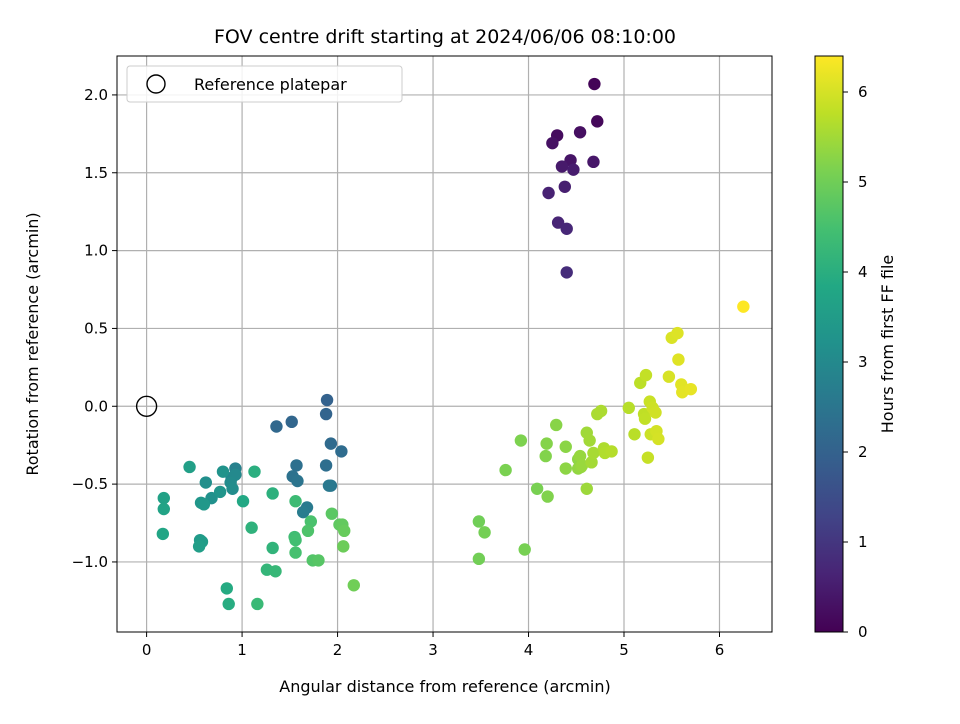 This screenshot has height=724, width=960. I want to click on colorbar-tick-label: 4, so click(863, 272).